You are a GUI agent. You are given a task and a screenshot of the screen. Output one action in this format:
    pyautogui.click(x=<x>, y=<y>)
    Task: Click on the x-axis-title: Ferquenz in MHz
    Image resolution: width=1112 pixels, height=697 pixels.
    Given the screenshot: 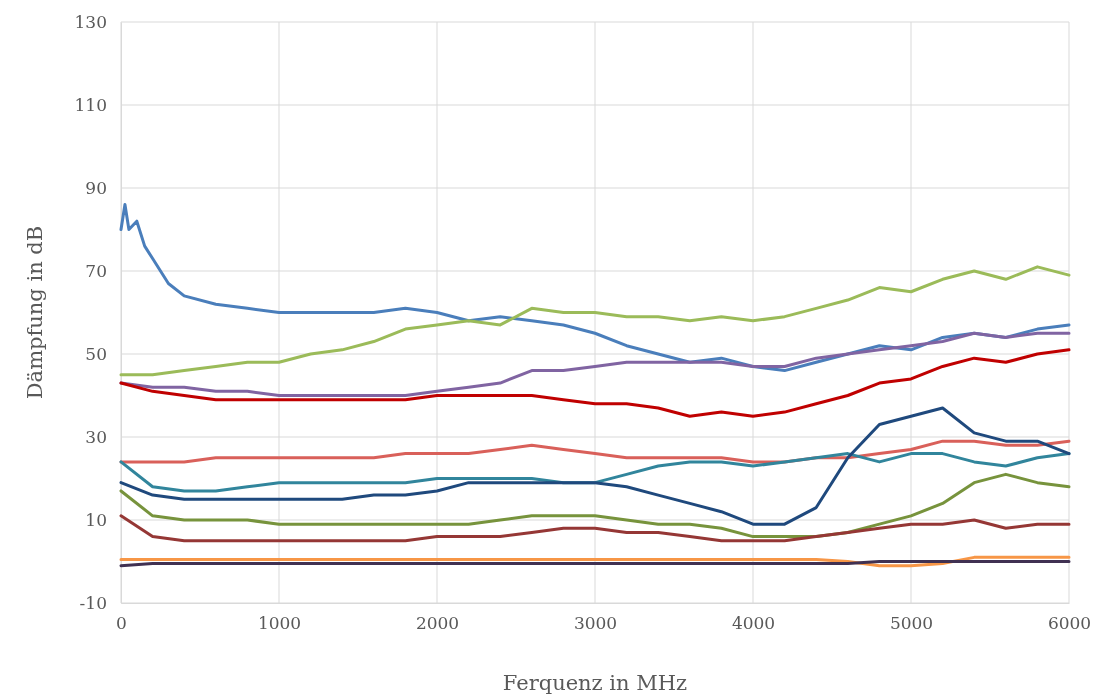 What is the action you would take?
    pyautogui.click(x=595, y=683)
    